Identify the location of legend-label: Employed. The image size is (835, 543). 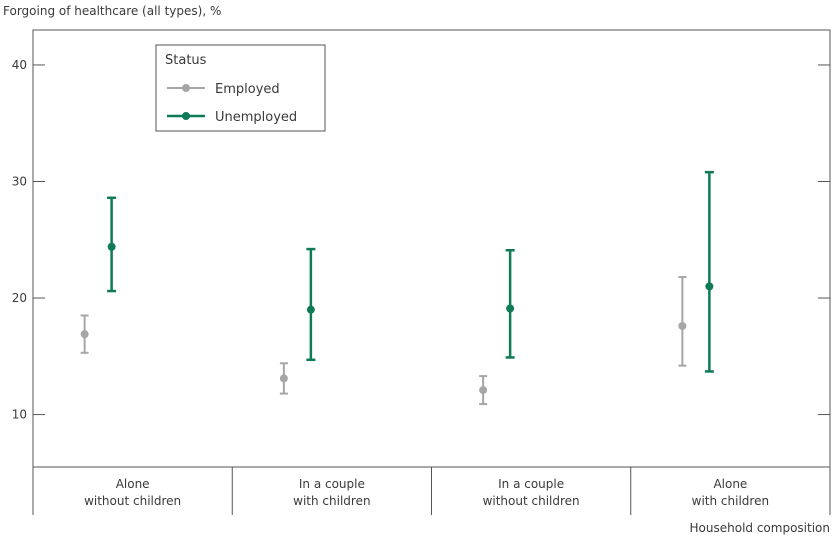
(247, 89).